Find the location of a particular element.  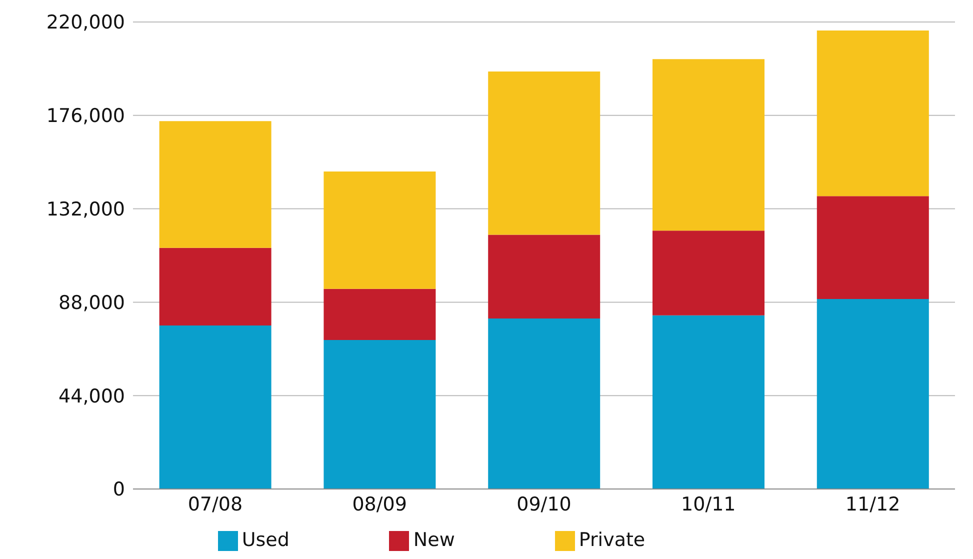

y-tick-label: 0 is located at coordinates (118, 489).